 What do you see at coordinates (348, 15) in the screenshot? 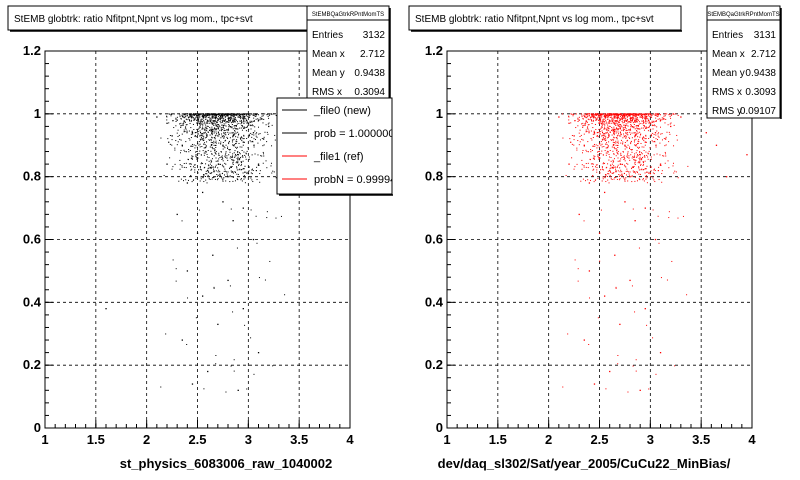
I see `stats-name: StEMBQaGtrkRPntMomTS` at bounding box center [348, 15].